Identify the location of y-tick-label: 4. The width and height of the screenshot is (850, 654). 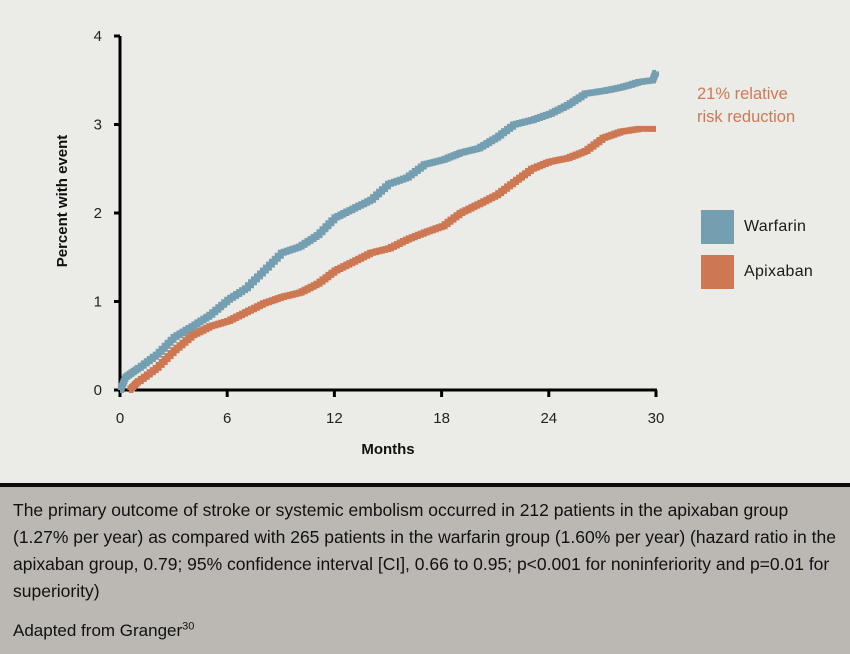
(98, 36).